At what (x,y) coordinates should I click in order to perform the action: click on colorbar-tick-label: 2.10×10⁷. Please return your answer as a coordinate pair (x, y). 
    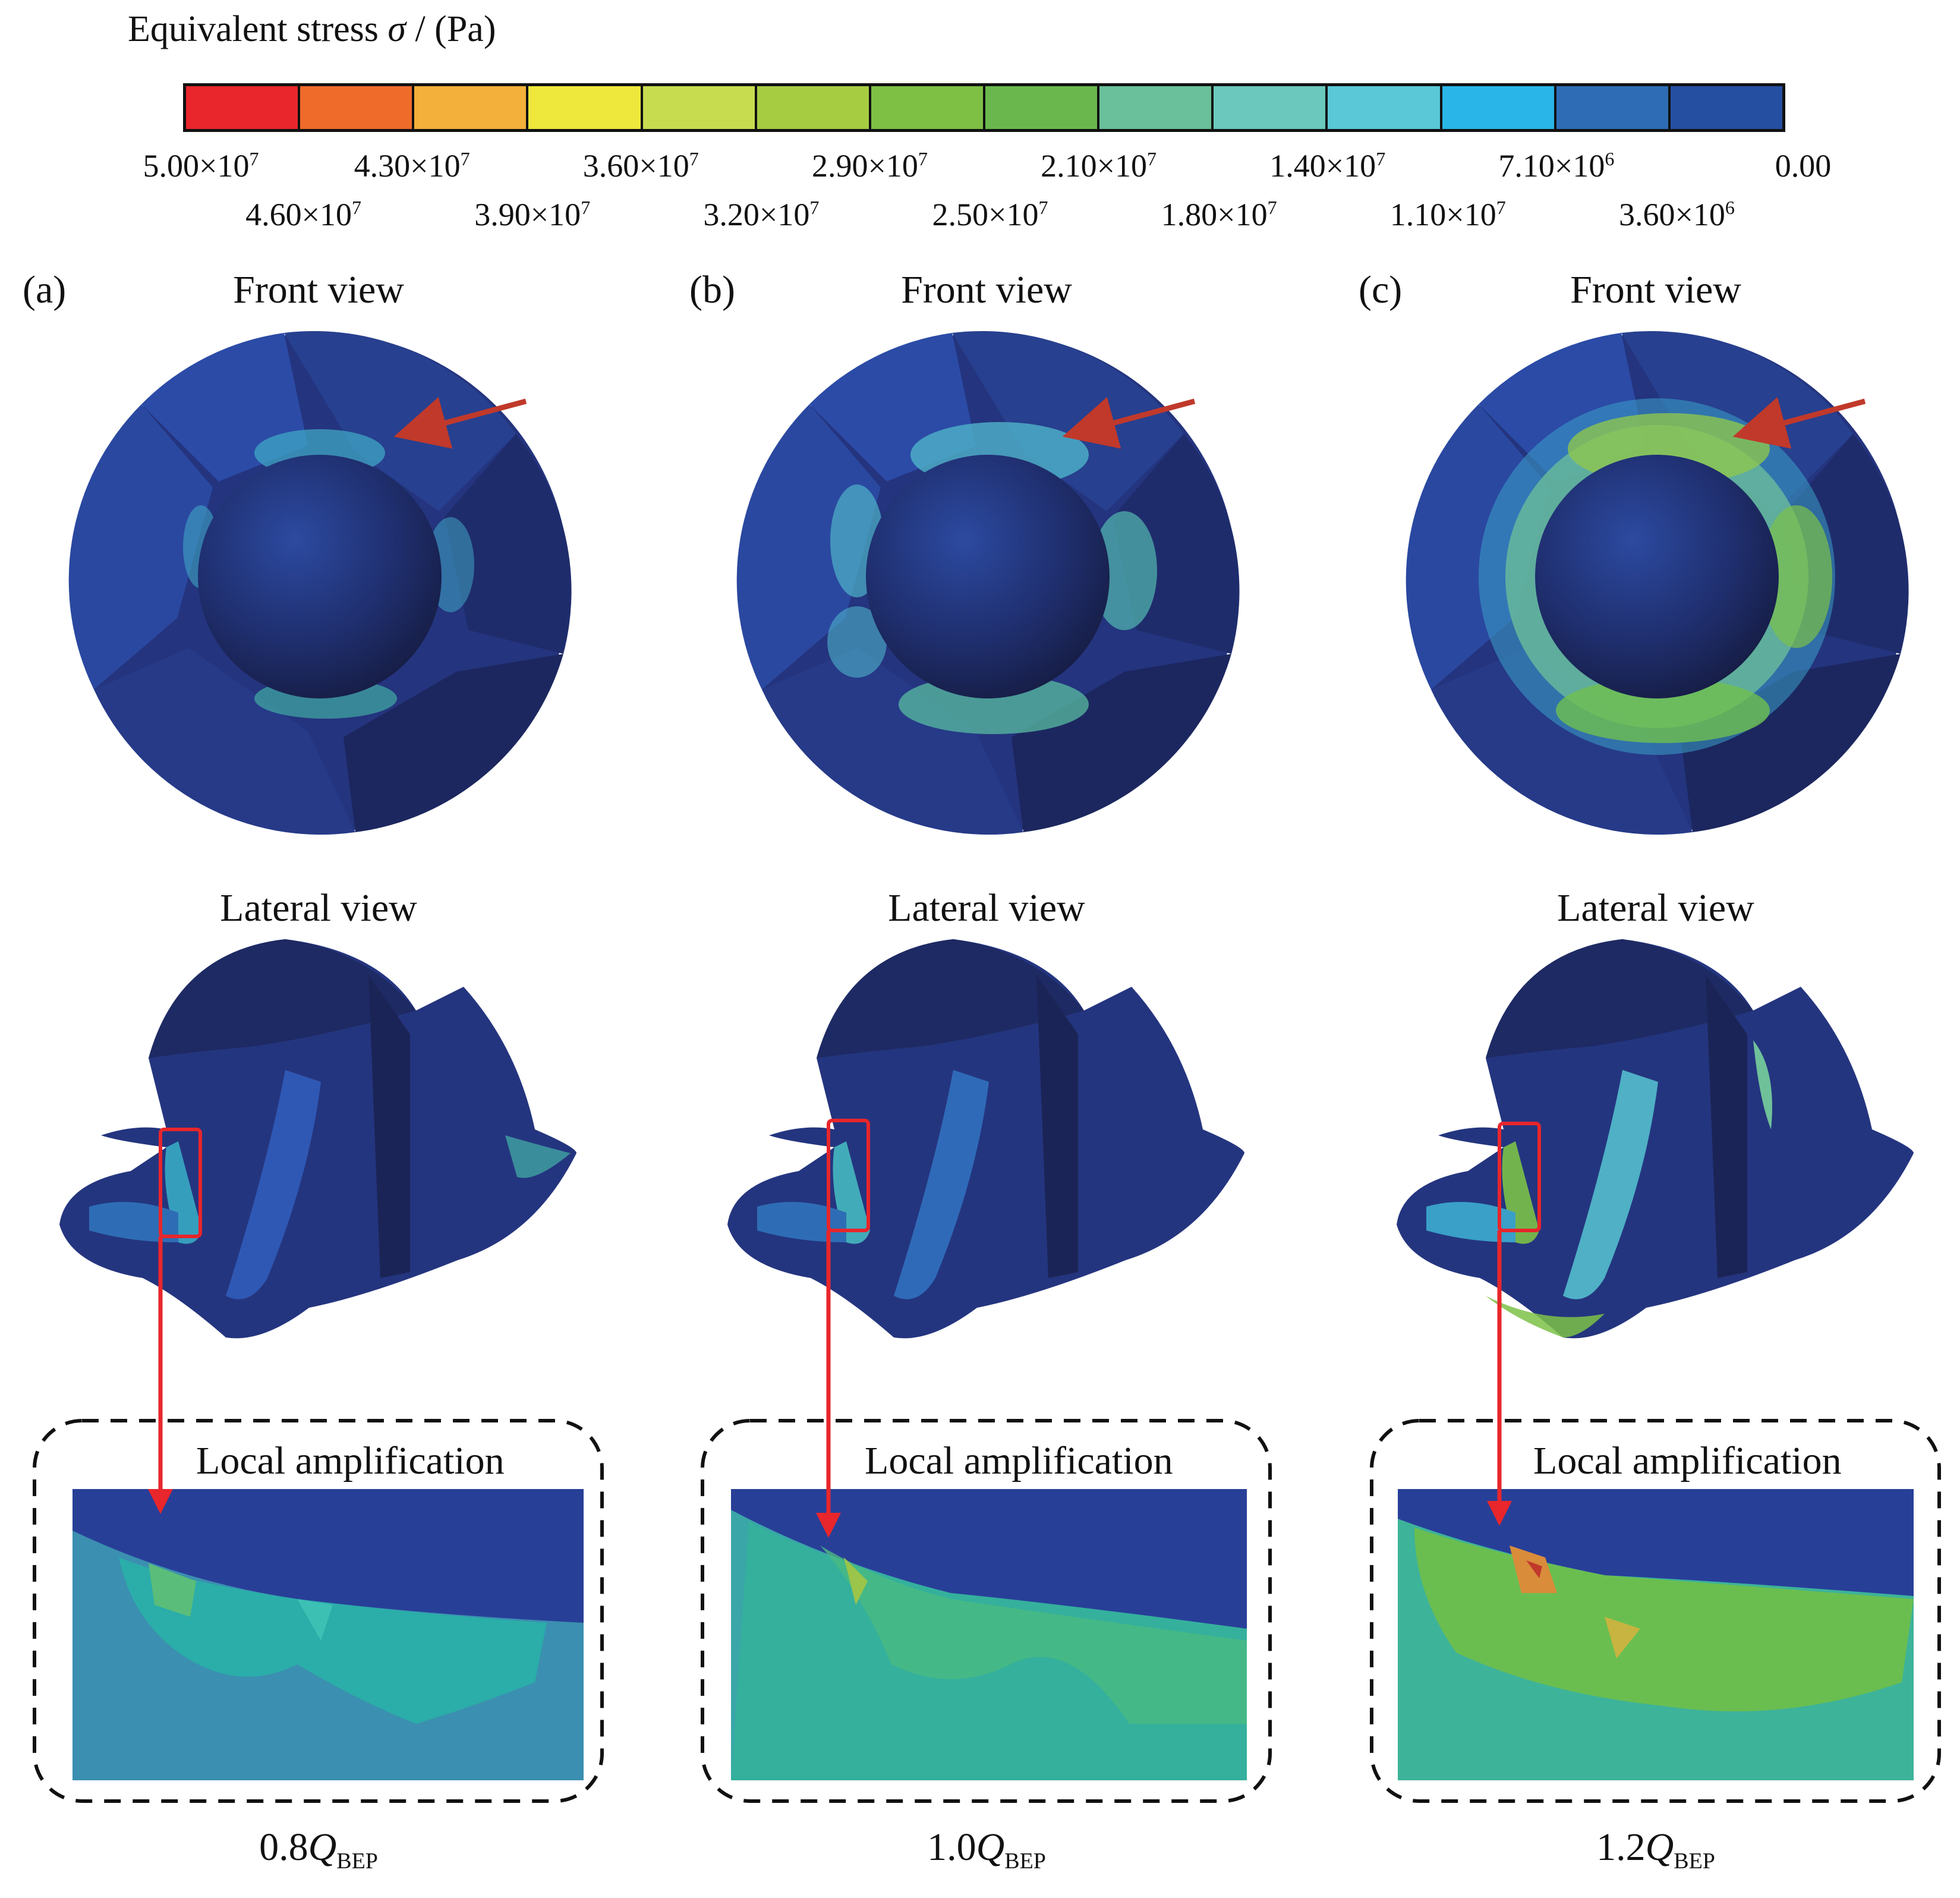
    Looking at the image, I should click on (1099, 166).